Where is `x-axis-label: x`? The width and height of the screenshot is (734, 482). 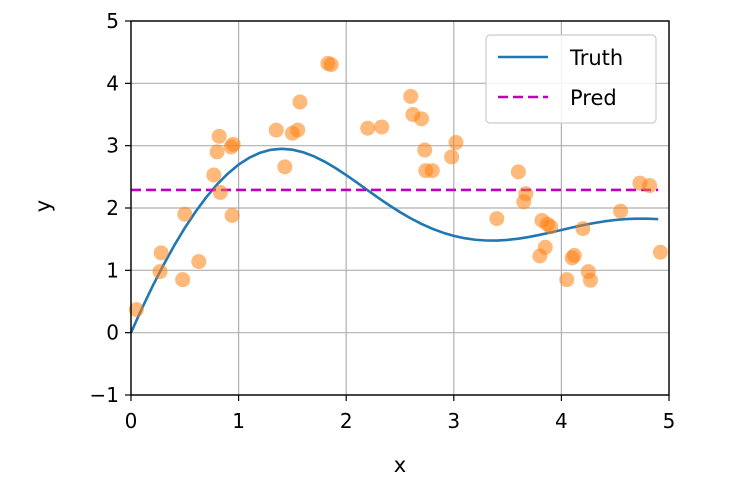
x-axis-label: x is located at coordinates (400, 465).